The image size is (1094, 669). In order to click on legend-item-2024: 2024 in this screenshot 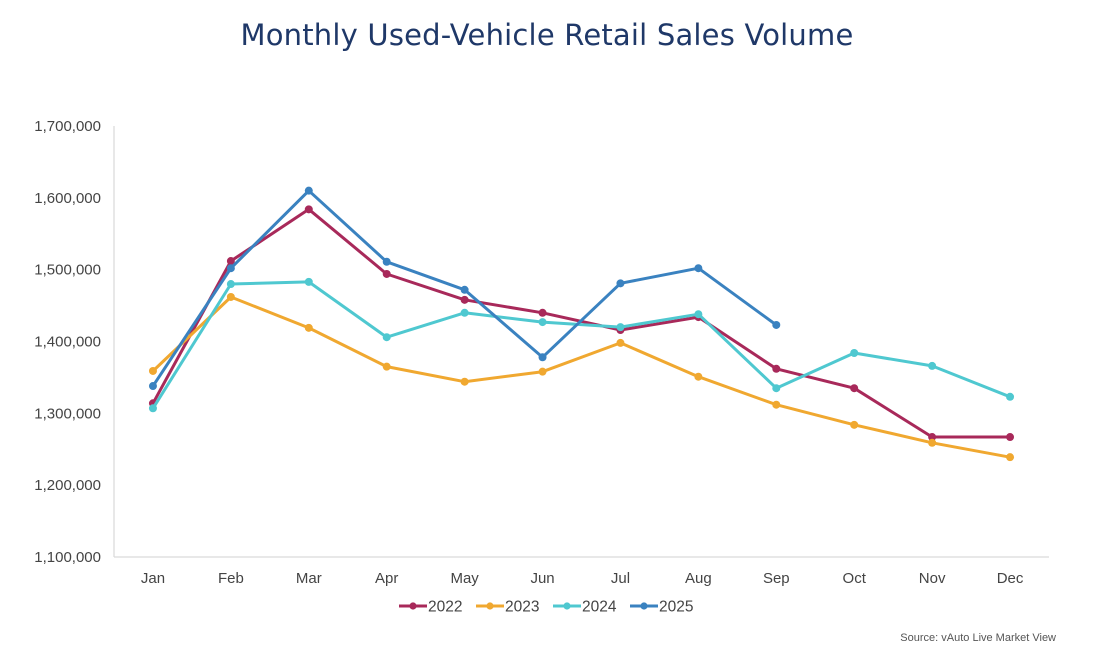, I will do `click(585, 607)`.